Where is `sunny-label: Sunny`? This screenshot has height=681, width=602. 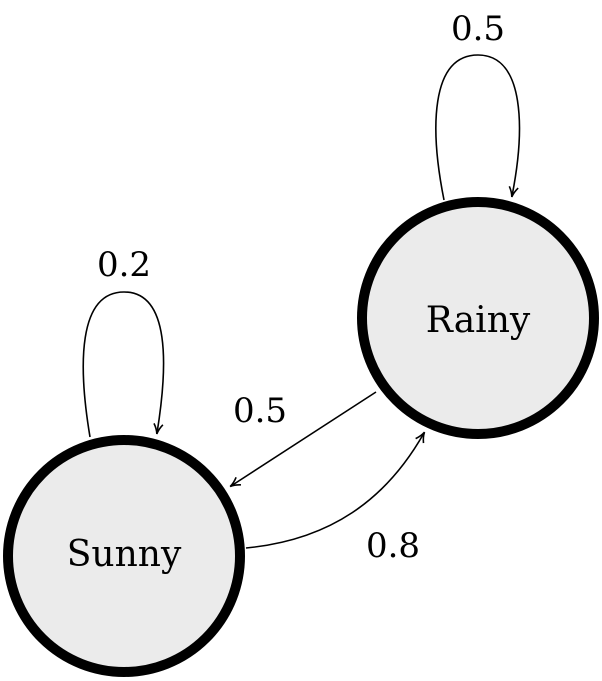 sunny-label: Sunny is located at coordinates (124, 554).